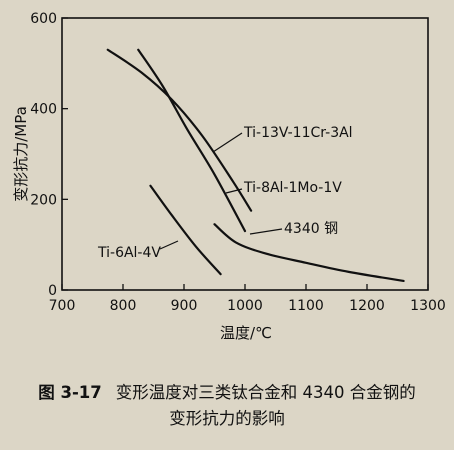 Image resolution: width=454 pixels, height=450 pixels. I want to click on x-tick-label-700: 700, so click(62, 306).